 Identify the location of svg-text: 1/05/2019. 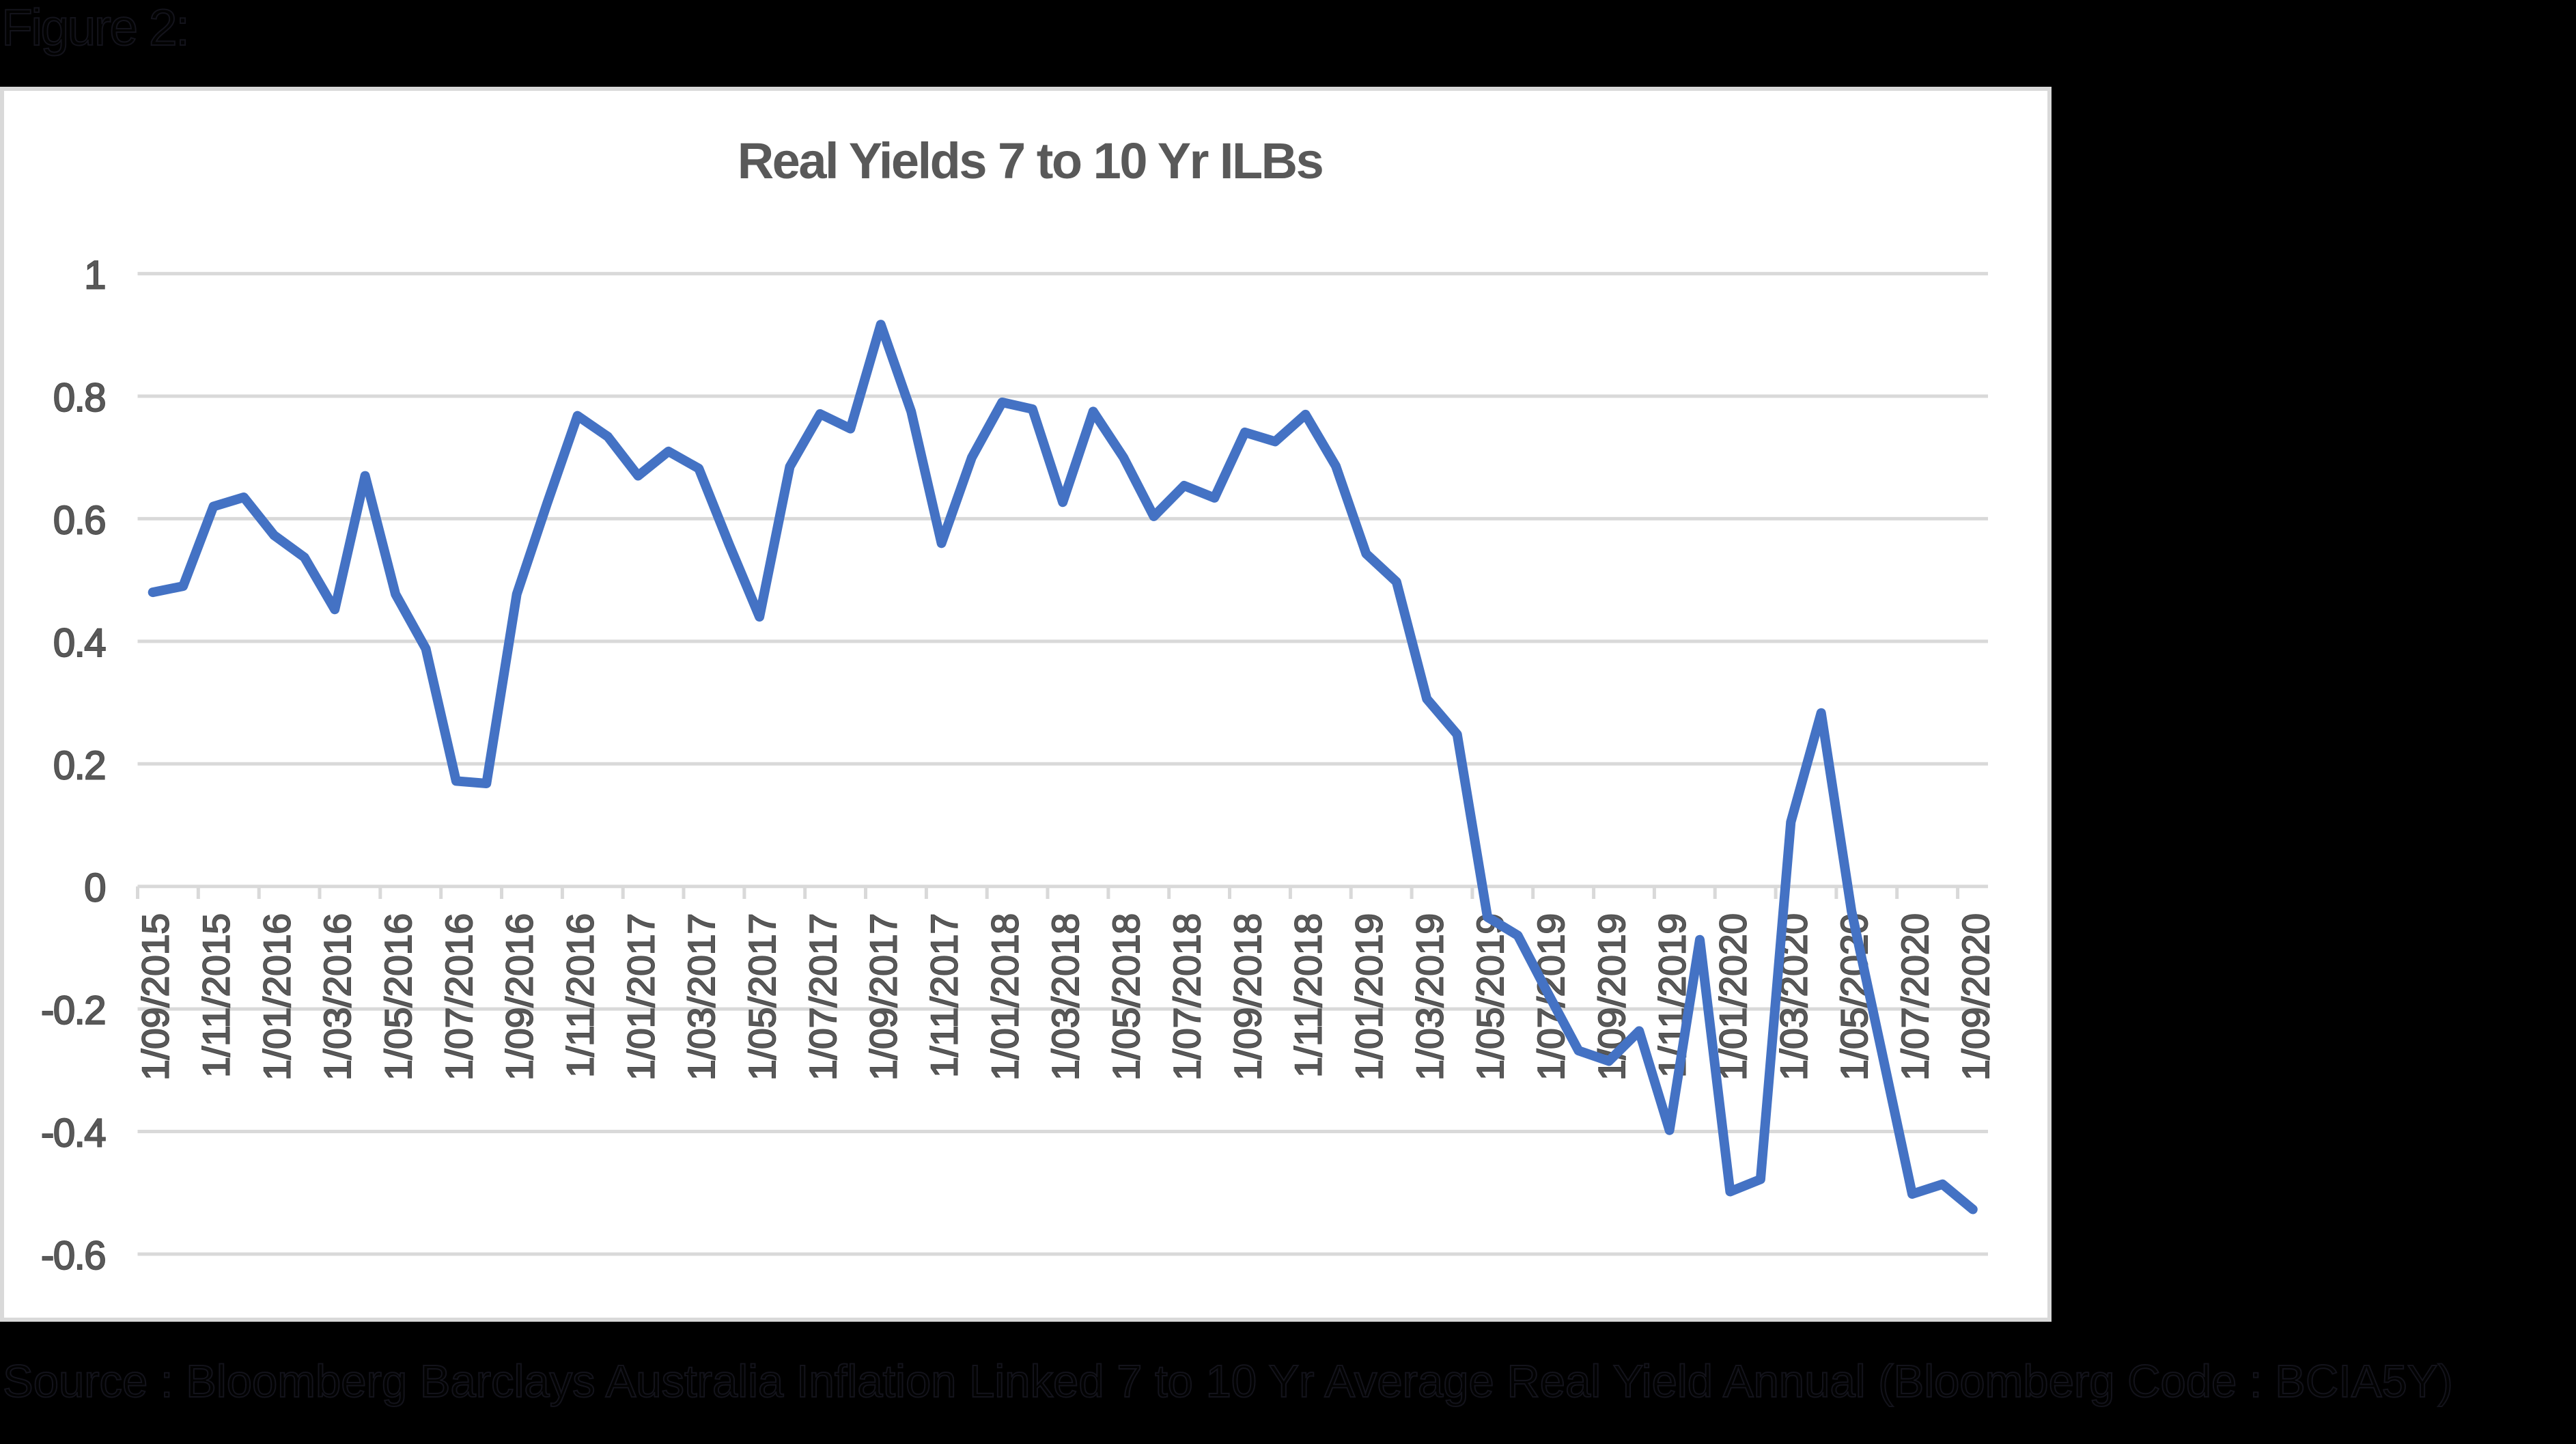
(1490, 997).